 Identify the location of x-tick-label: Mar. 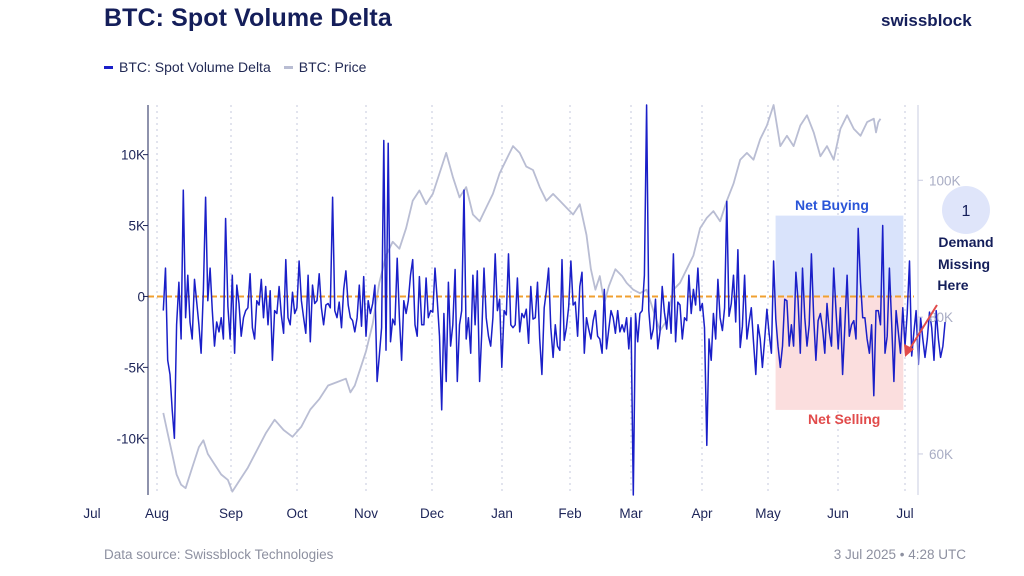
(631, 513).